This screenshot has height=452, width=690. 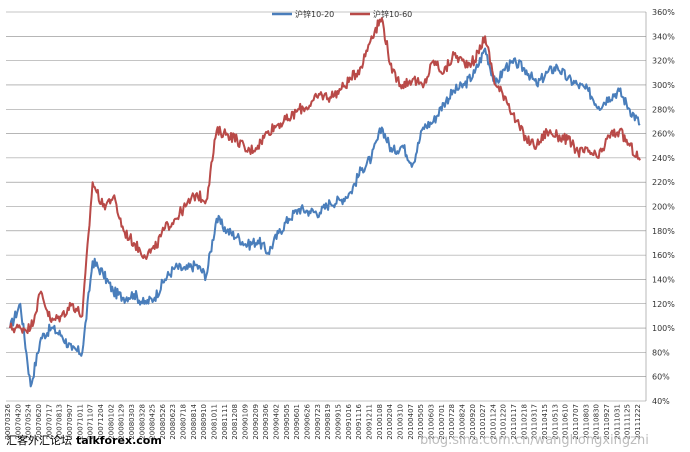 What do you see at coordinates (153, 422) in the screenshot?
I see `x-tick-label: 20080425` at bounding box center [153, 422].